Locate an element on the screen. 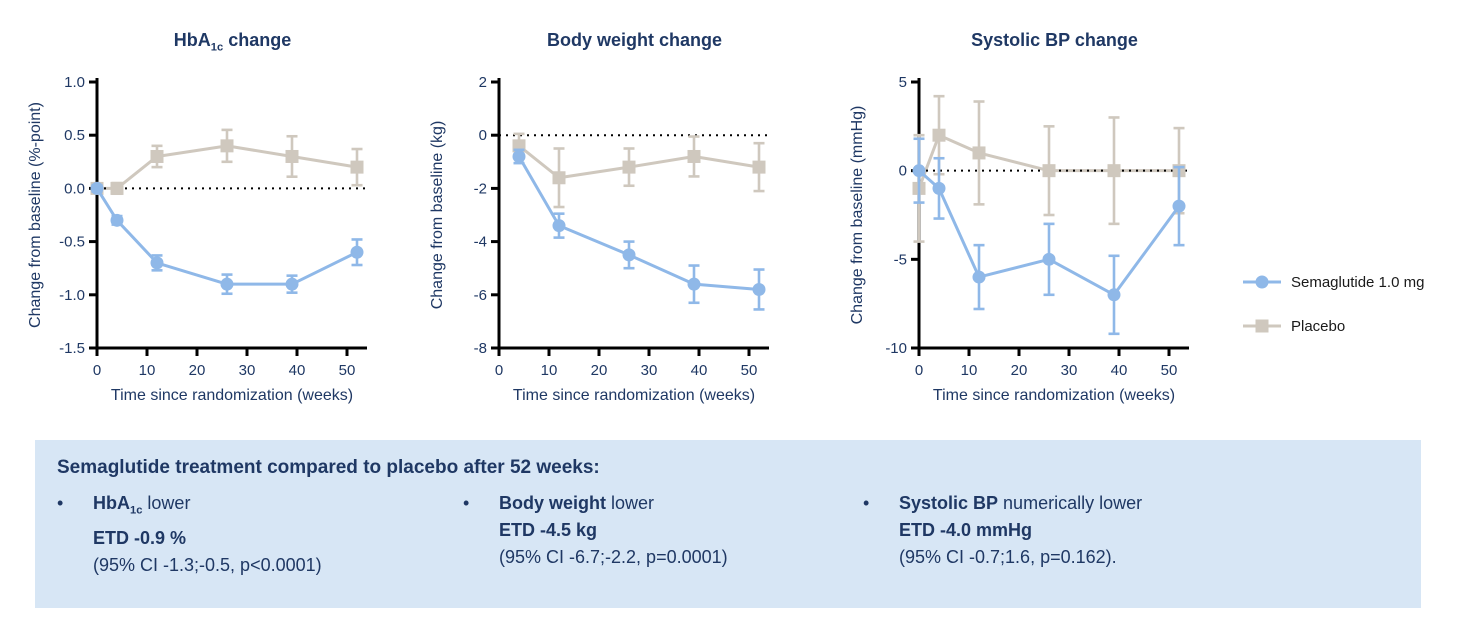  y-tick-label: 2 is located at coordinates (483, 82).